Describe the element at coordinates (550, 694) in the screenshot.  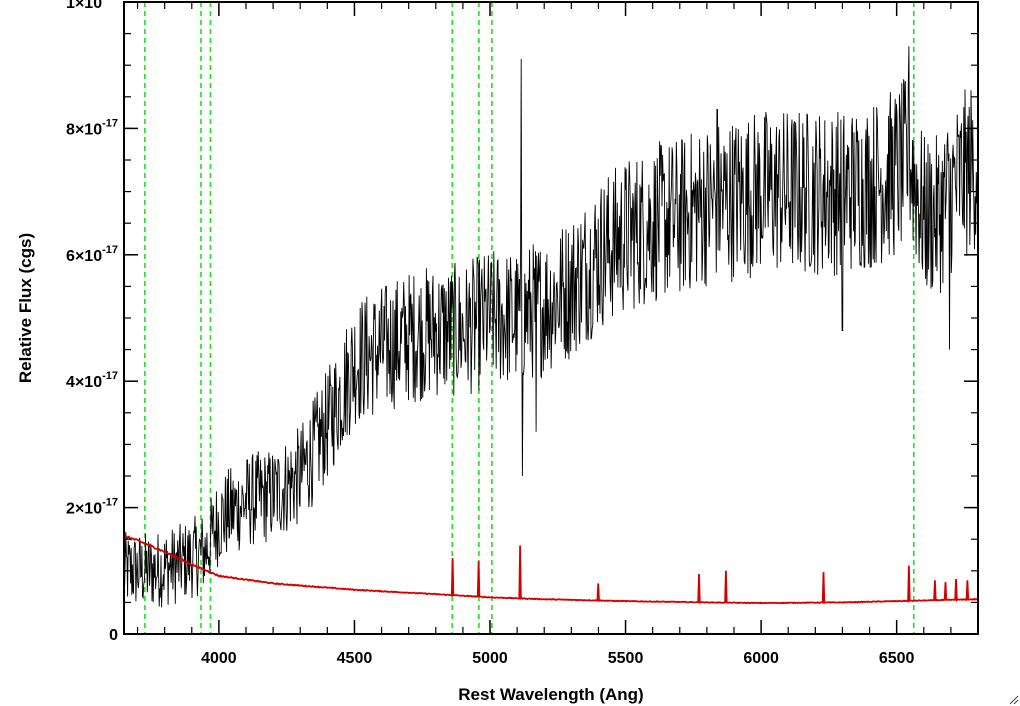
I see `x-axis-label: Rest Wavelength (Ang)` at that location.